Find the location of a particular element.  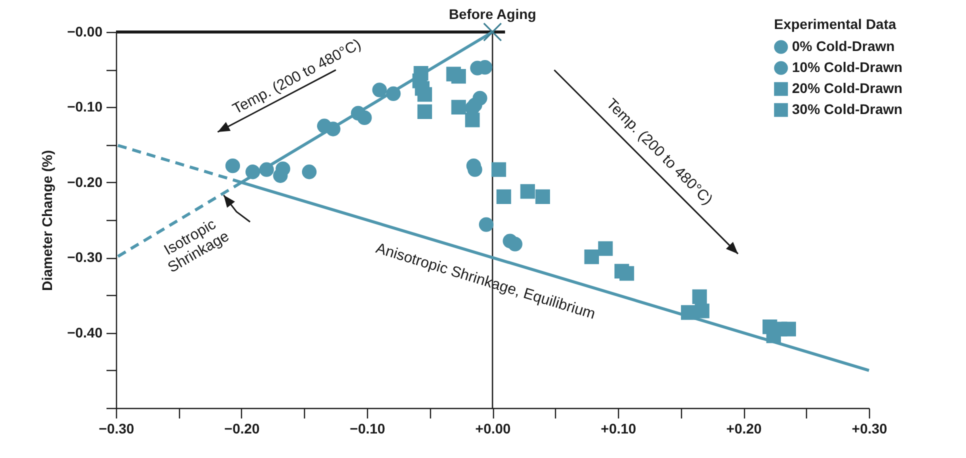

y-tick-label: −0.30 is located at coordinates (85, 257).